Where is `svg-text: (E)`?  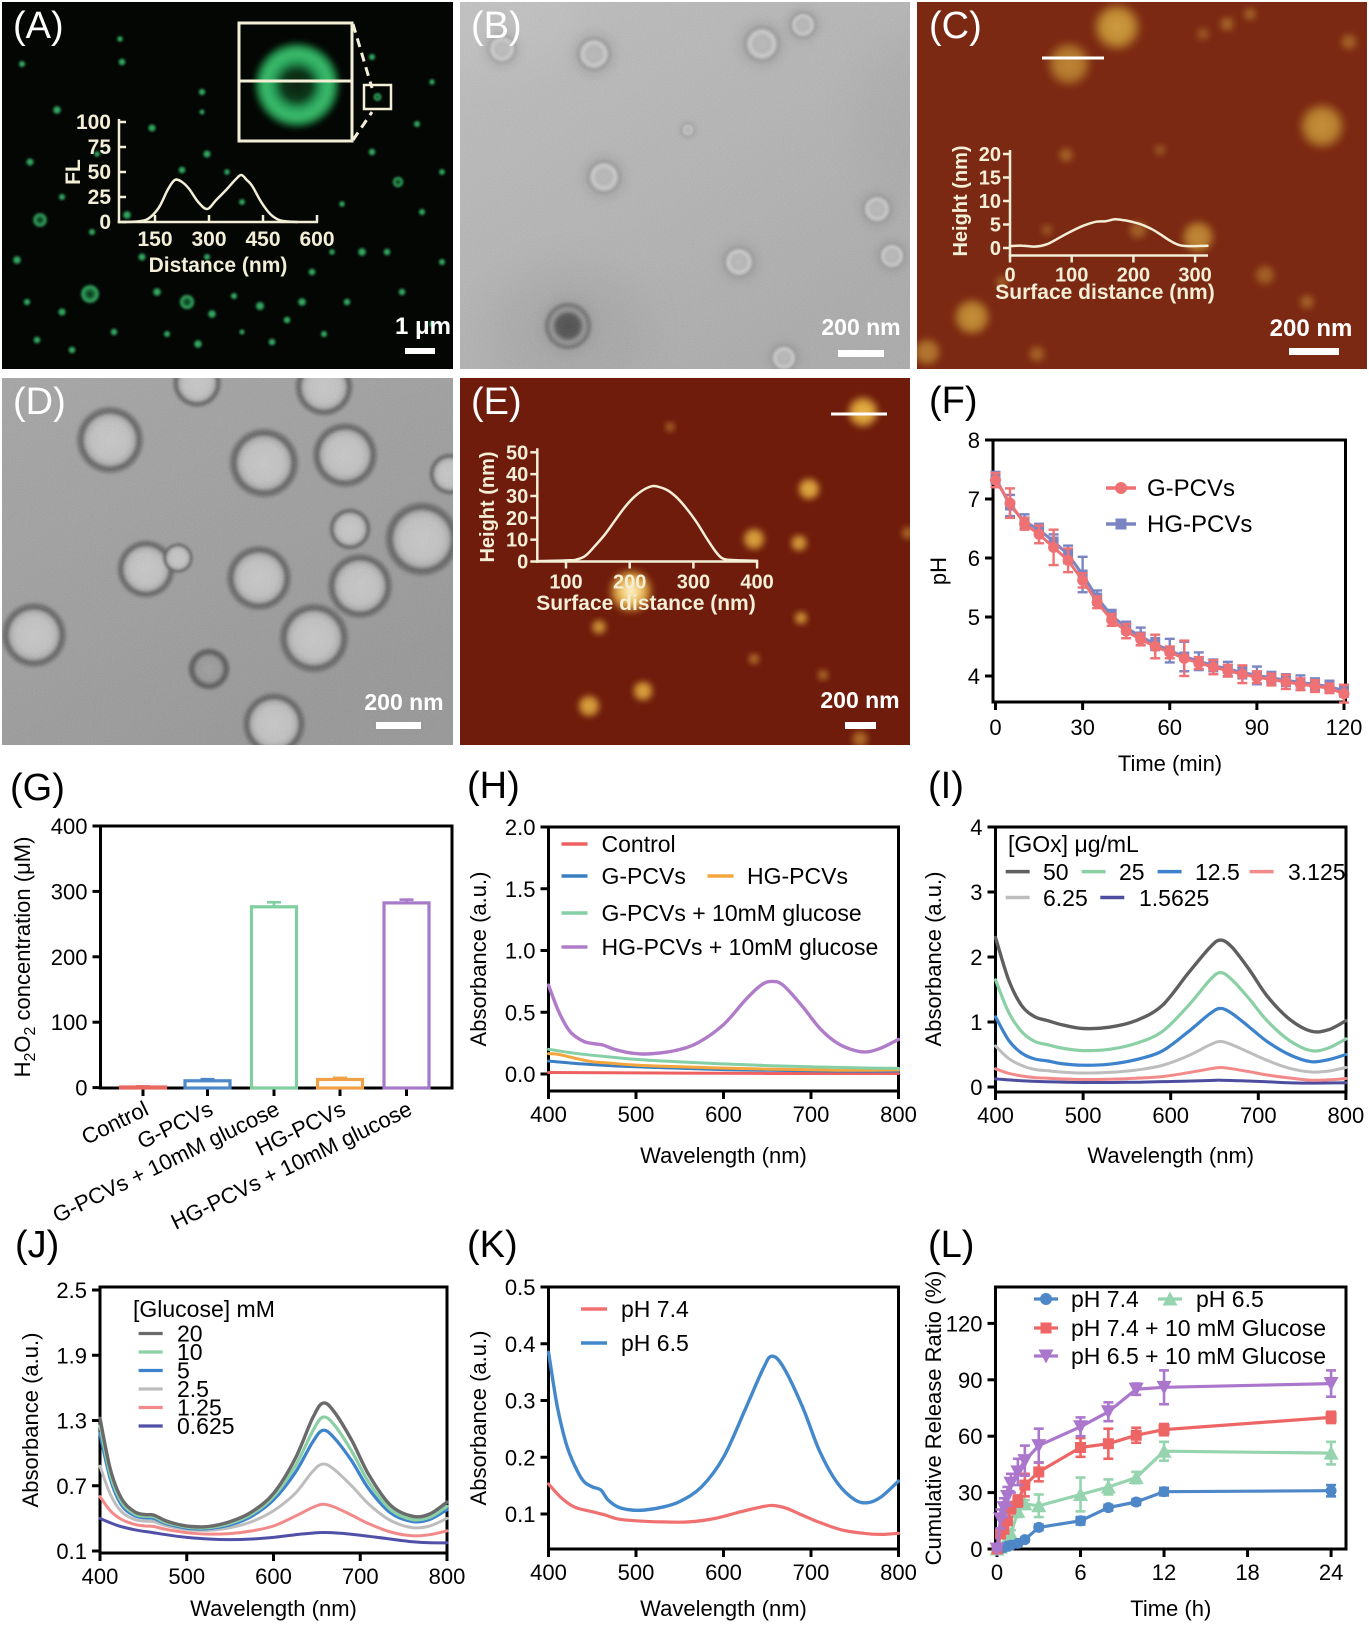 svg-text: (E) is located at coordinates (496, 402).